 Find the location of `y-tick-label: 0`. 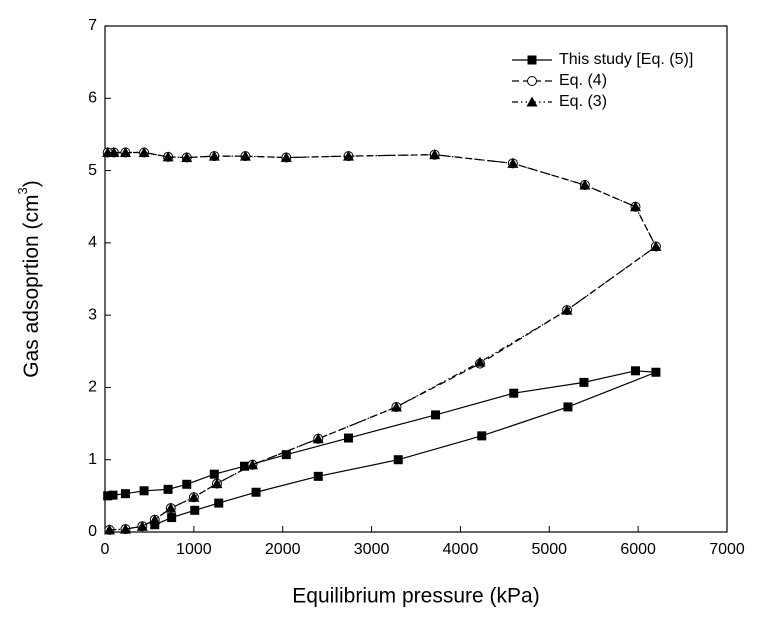

y-tick-label: 0 is located at coordinates (92, 531).